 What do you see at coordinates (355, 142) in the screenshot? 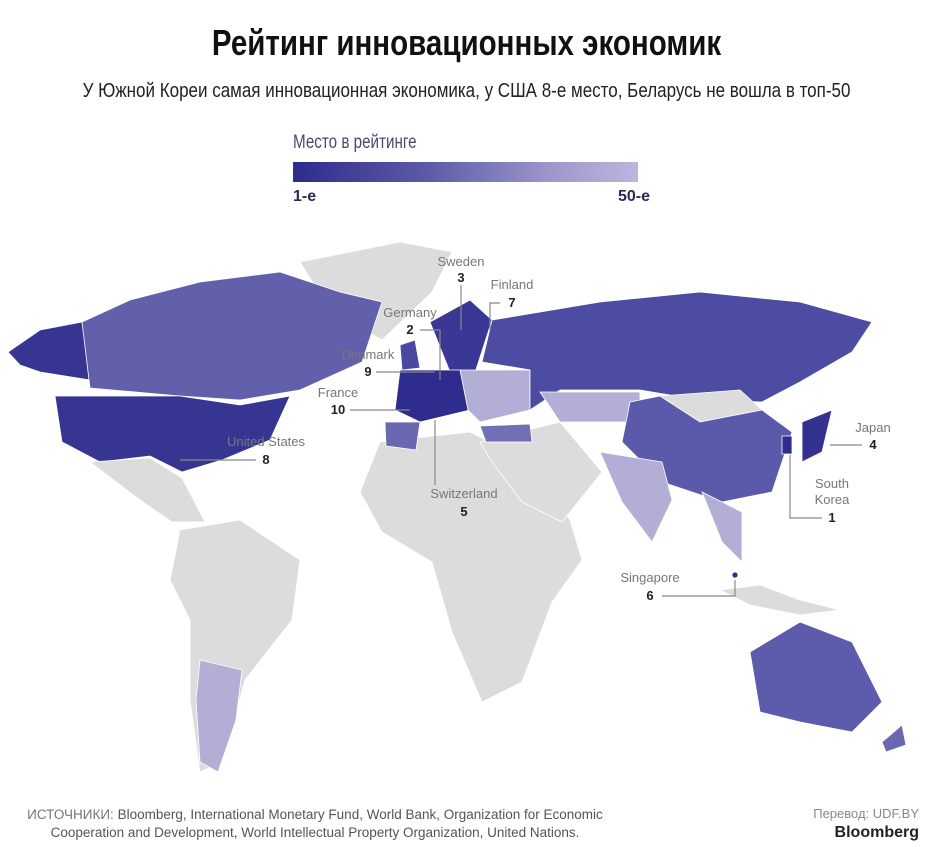
I see `legend-title: Место в рейтинге` at bounding box center [355, 142].